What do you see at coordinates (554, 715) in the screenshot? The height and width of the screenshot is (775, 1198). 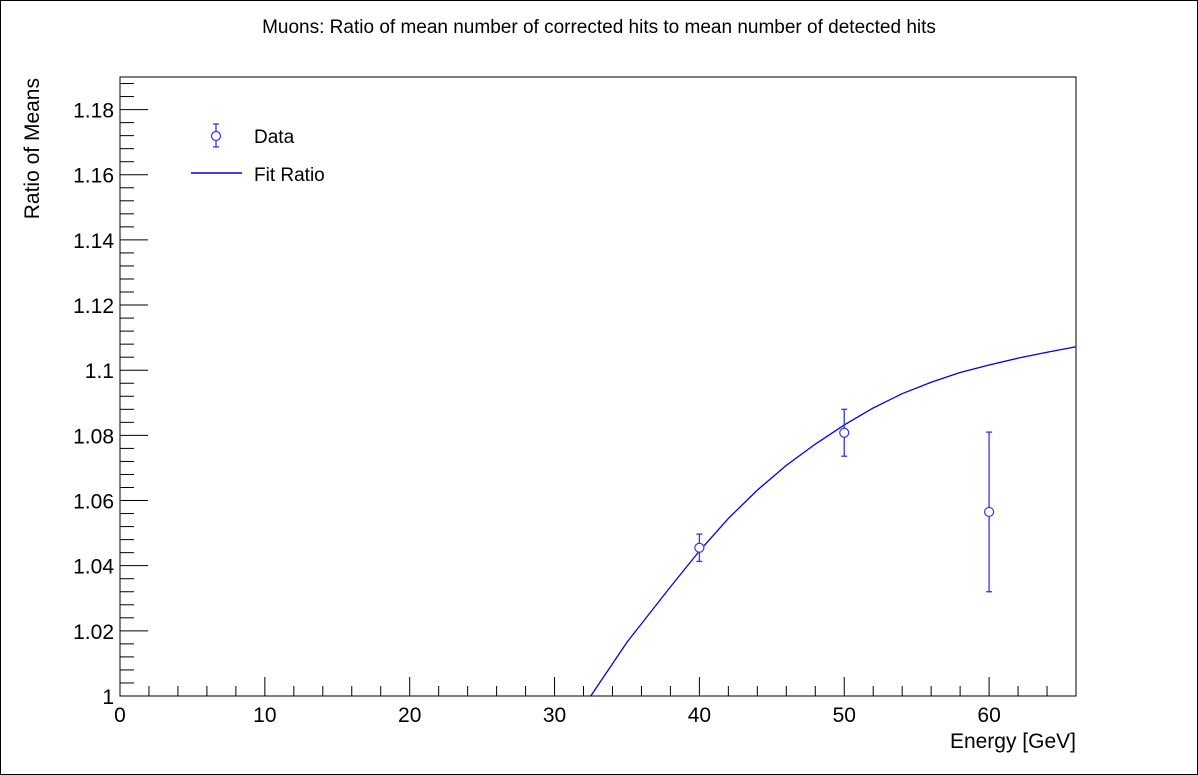 I see `x-tick-label: 30` at bounding box center [554, 715].